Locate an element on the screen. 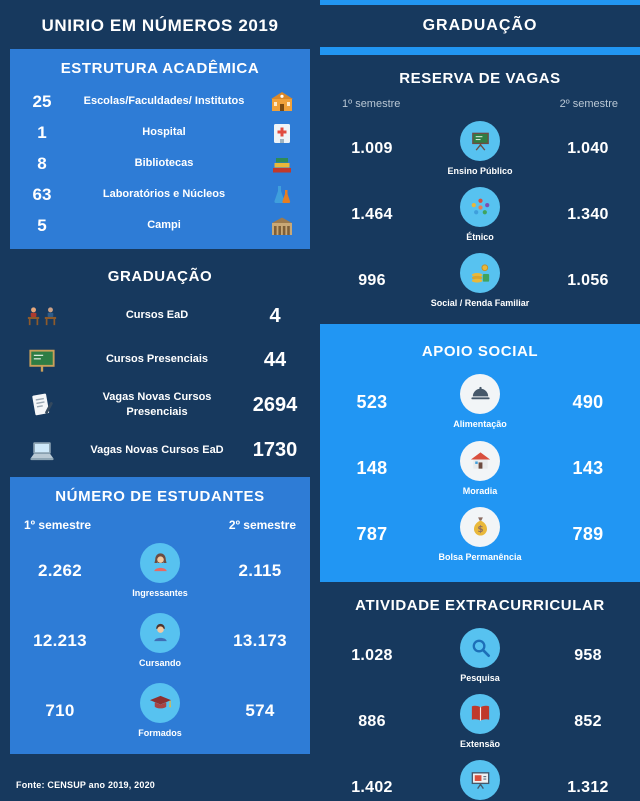  laptop-icon is located at coordinates (42, 451).